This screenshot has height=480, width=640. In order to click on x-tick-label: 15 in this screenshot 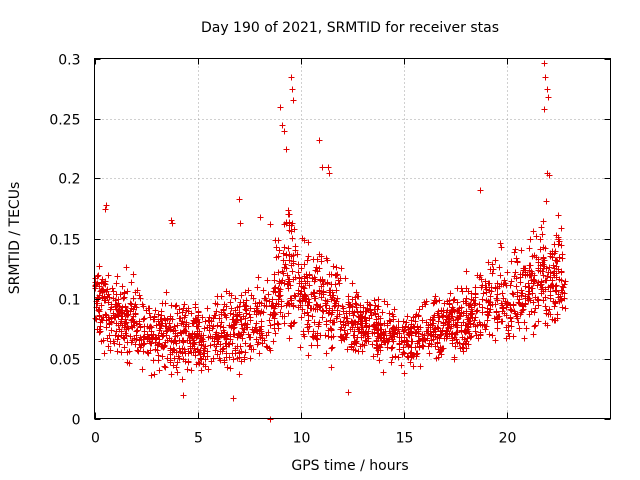, I will do `click(405, 439)`.